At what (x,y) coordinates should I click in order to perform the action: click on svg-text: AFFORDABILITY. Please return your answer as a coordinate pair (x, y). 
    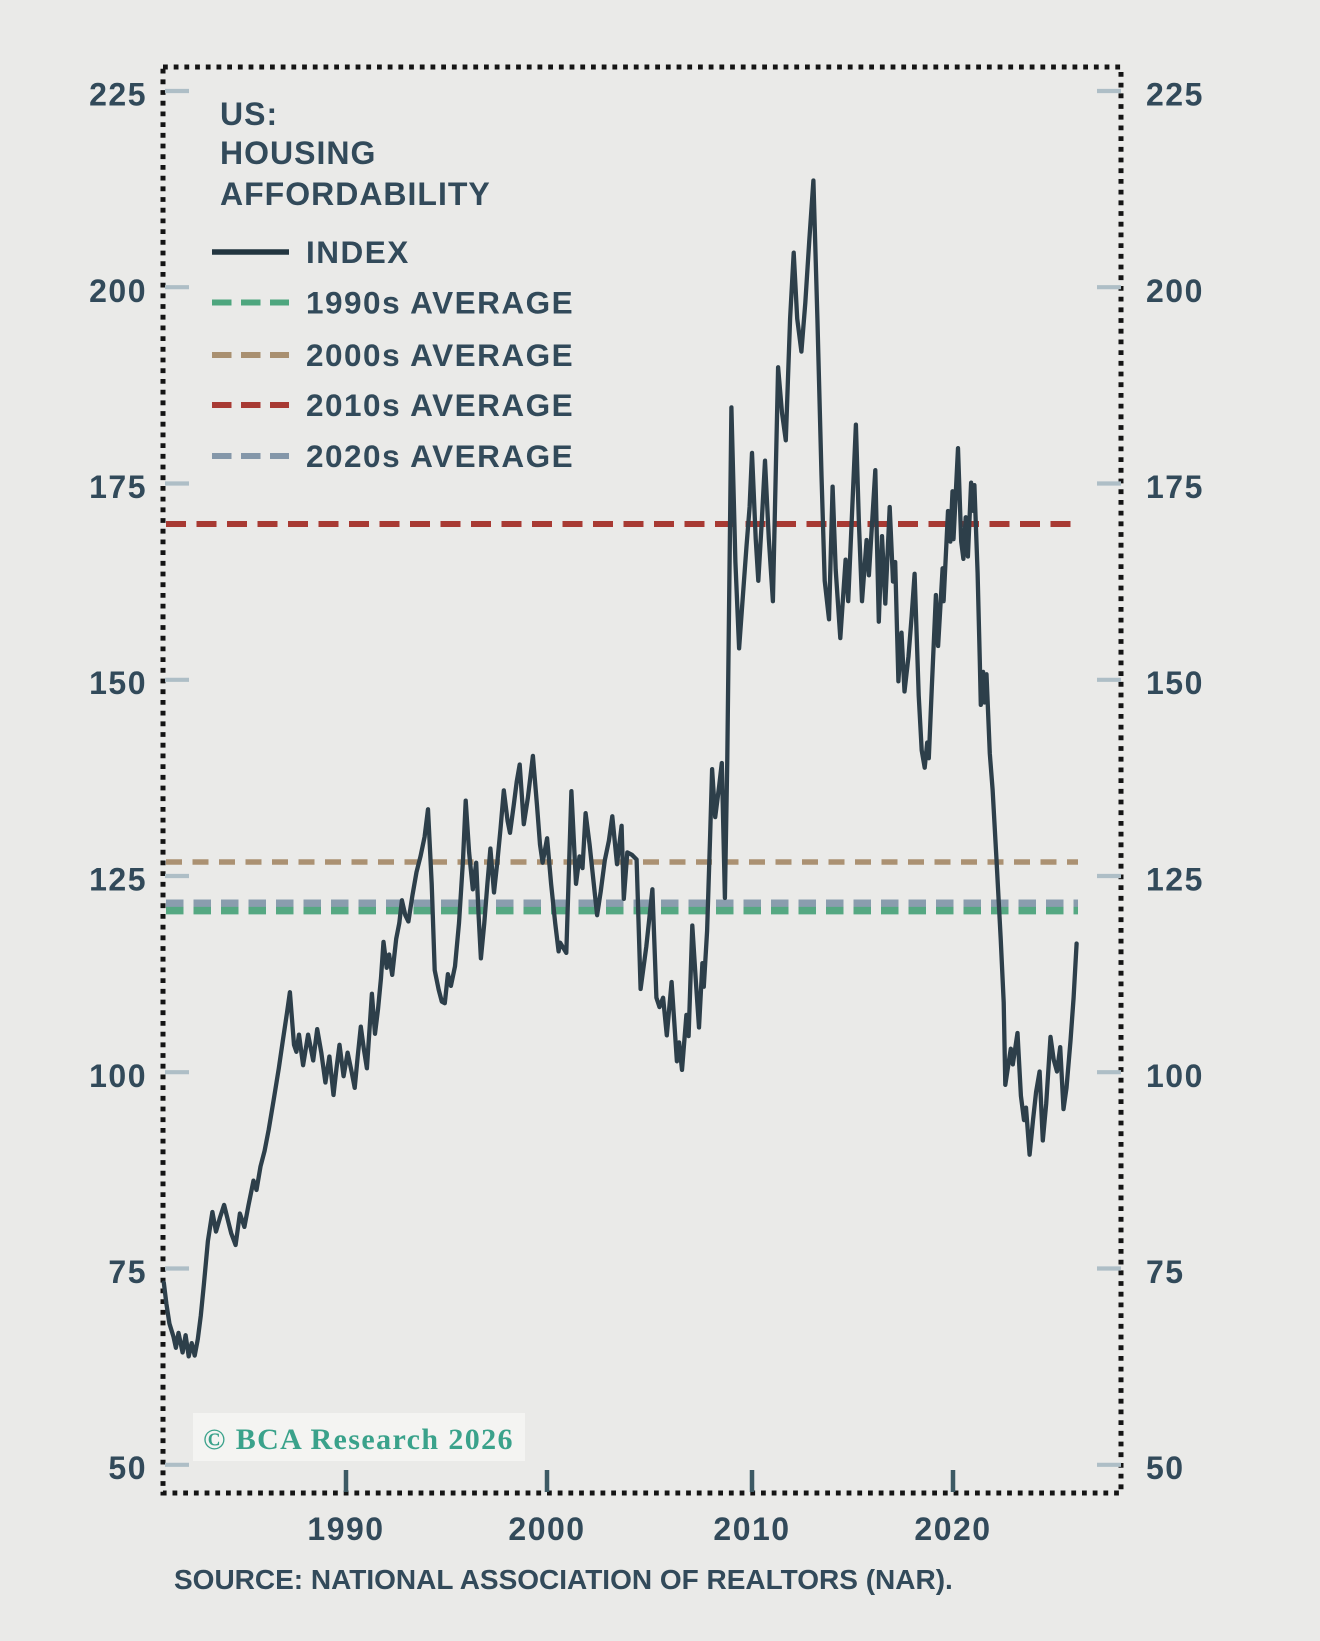
    Looking at the image, I should click on (355, 194).